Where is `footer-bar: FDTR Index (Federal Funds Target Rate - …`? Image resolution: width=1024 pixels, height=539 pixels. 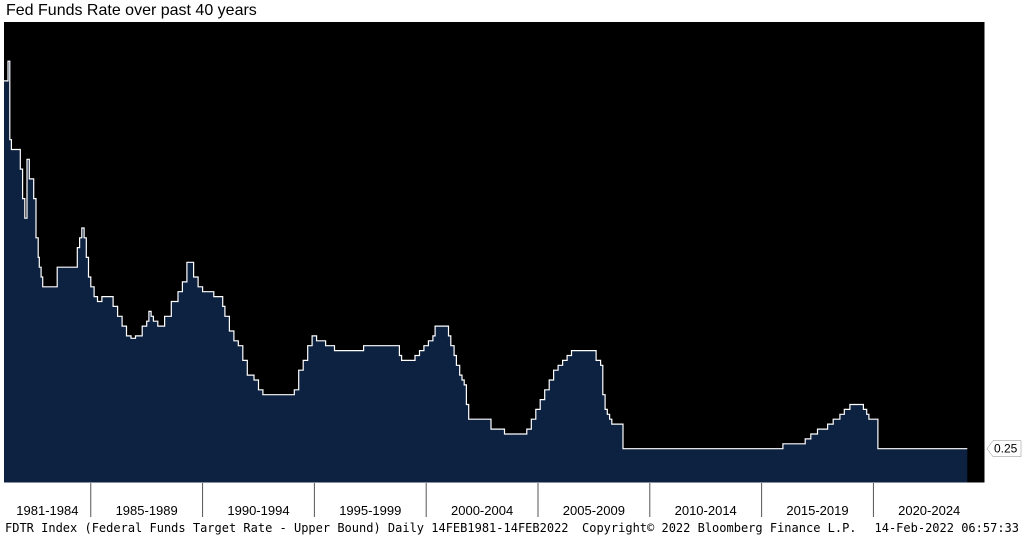 footer-bar: FDTR Index (Federal Funds Target Rate - … is located at coordinates (512, 529).